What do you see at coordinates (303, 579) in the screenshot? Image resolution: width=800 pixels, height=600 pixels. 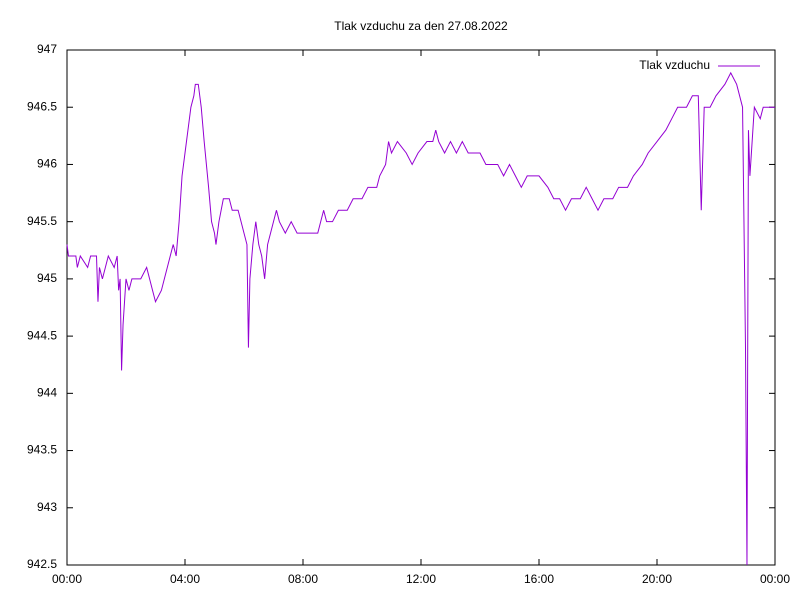 I see `x-tick-label: 08:00` at bounding box center [303, 579].